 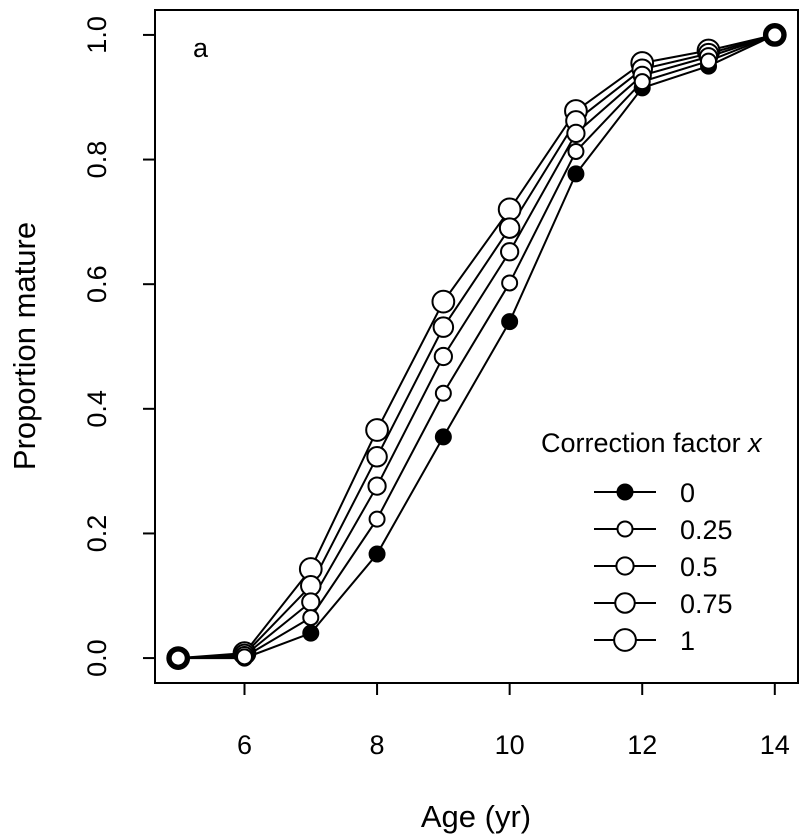 I want to click on x-tick-label: 8, so click(x=377, y=745).